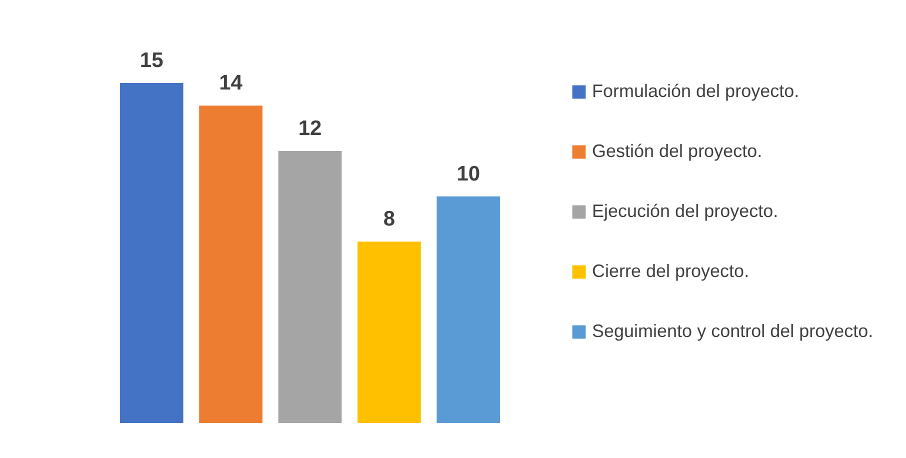  I want to click on legend-label: Gestión del proyecto., so click(677, 151).